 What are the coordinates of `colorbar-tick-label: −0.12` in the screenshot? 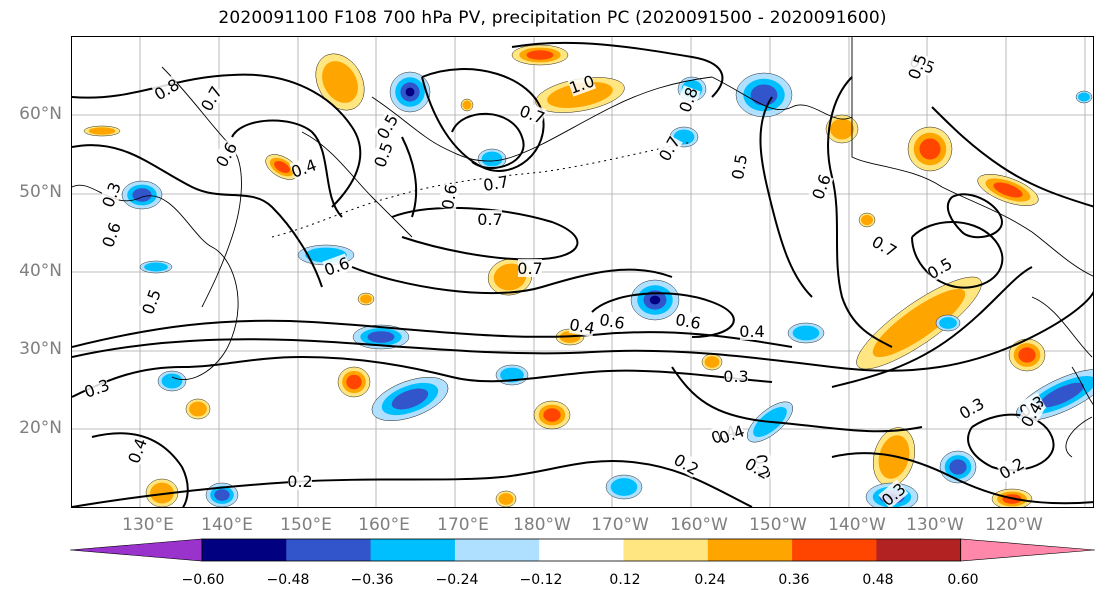 It's located at (541, 580).